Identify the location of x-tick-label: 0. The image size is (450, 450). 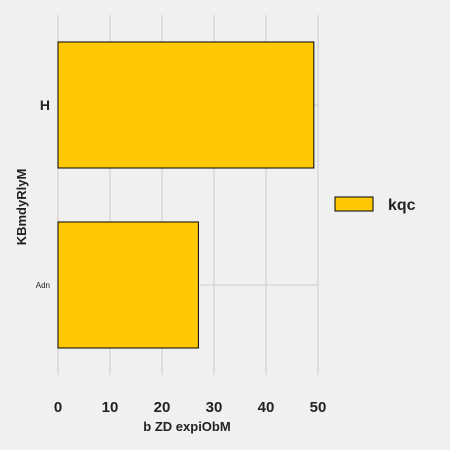
(58, 407).